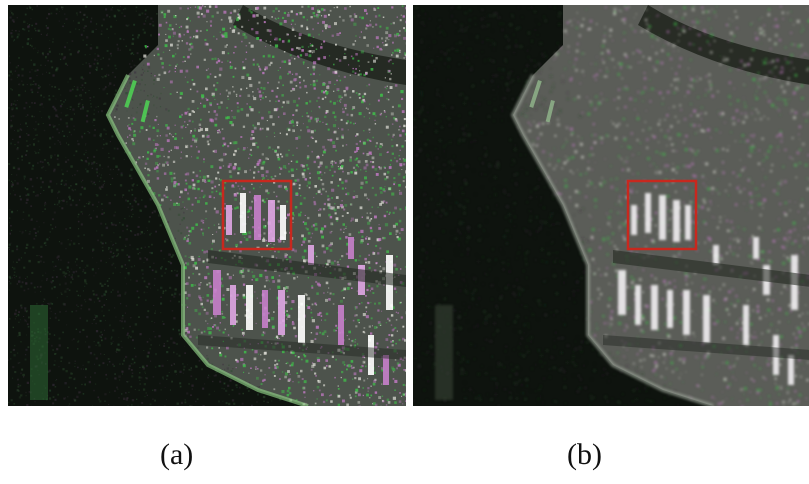 This screenshot has width=809, height=484. What do you see at coordinates (584, 454) in the screenshot?
I see `caption-b: (b)` at bounding box center [584, 454].